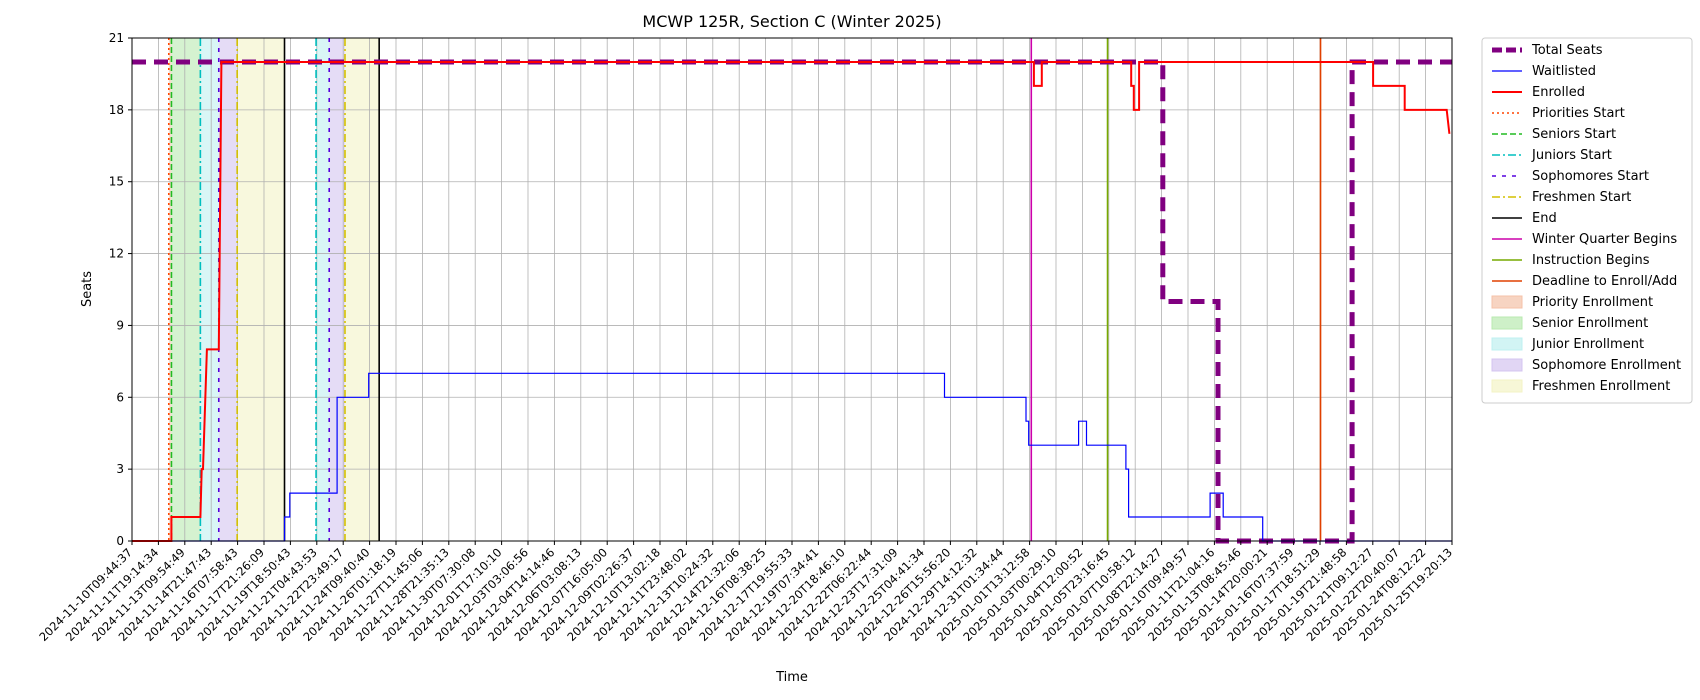 This screenshot has height=700, width=1700. What do you see at coordinates (116, 182) in the screenshot?
I see `y-tick-label: 15` at bounding box center [116, 182].